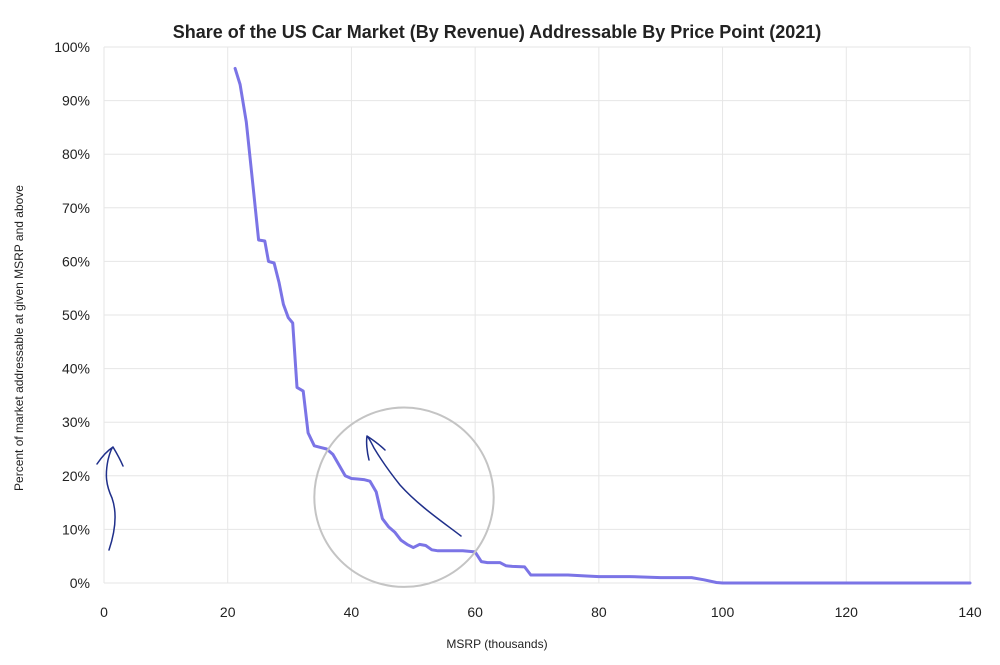 The height and width of the screenshot is (665, 1000). What do you see at coordinates (847, 612) in the screenshot?
I see `x-tick-label: 120` at bounding box center [847, 612].